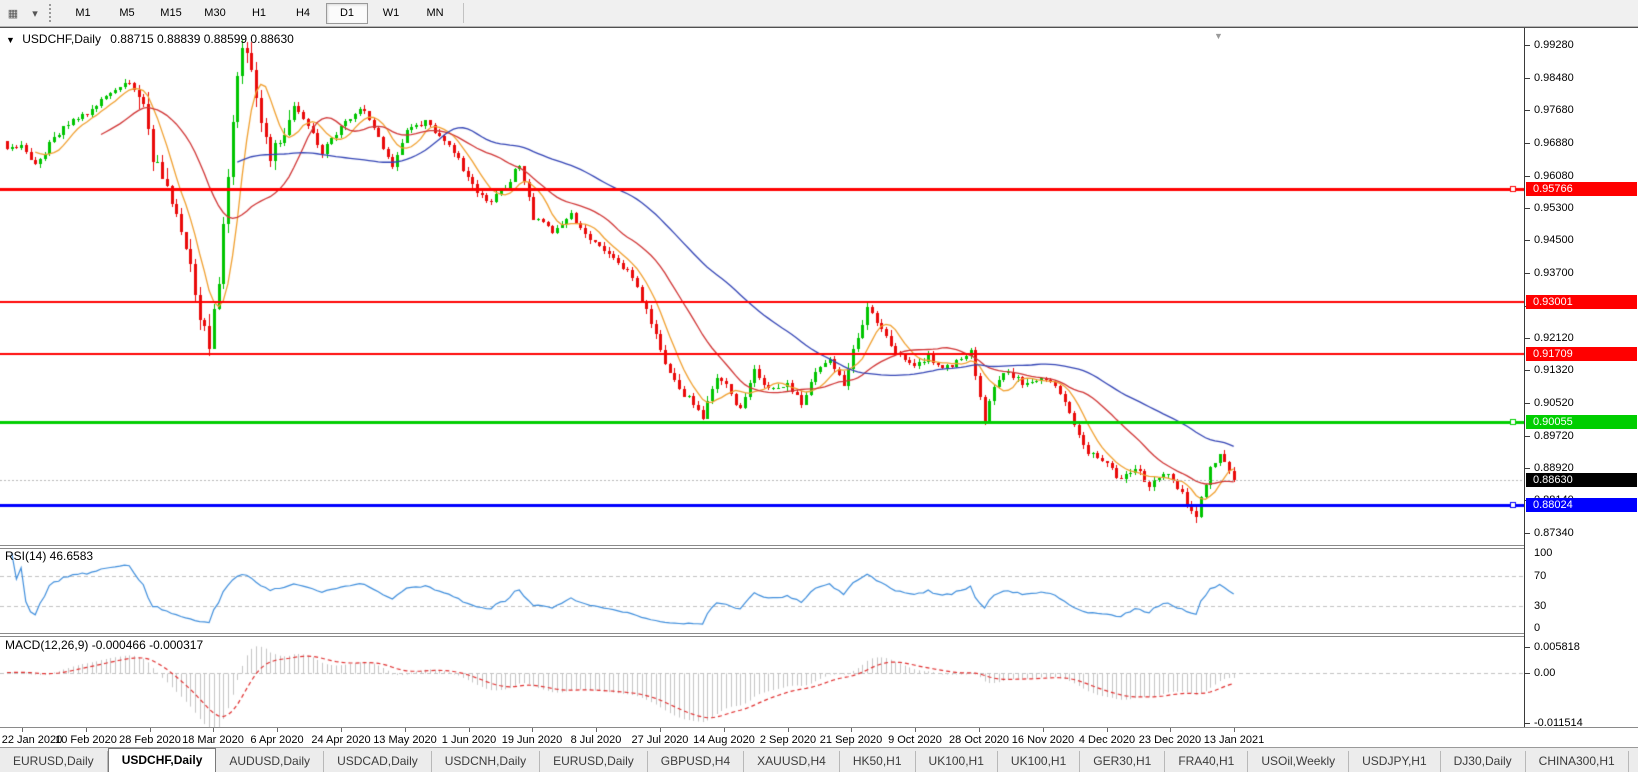 Image resolution: width=1638 pixels, height=772 pixels. I want to click on timeframe-button-m5: M5, so click(127, 12).